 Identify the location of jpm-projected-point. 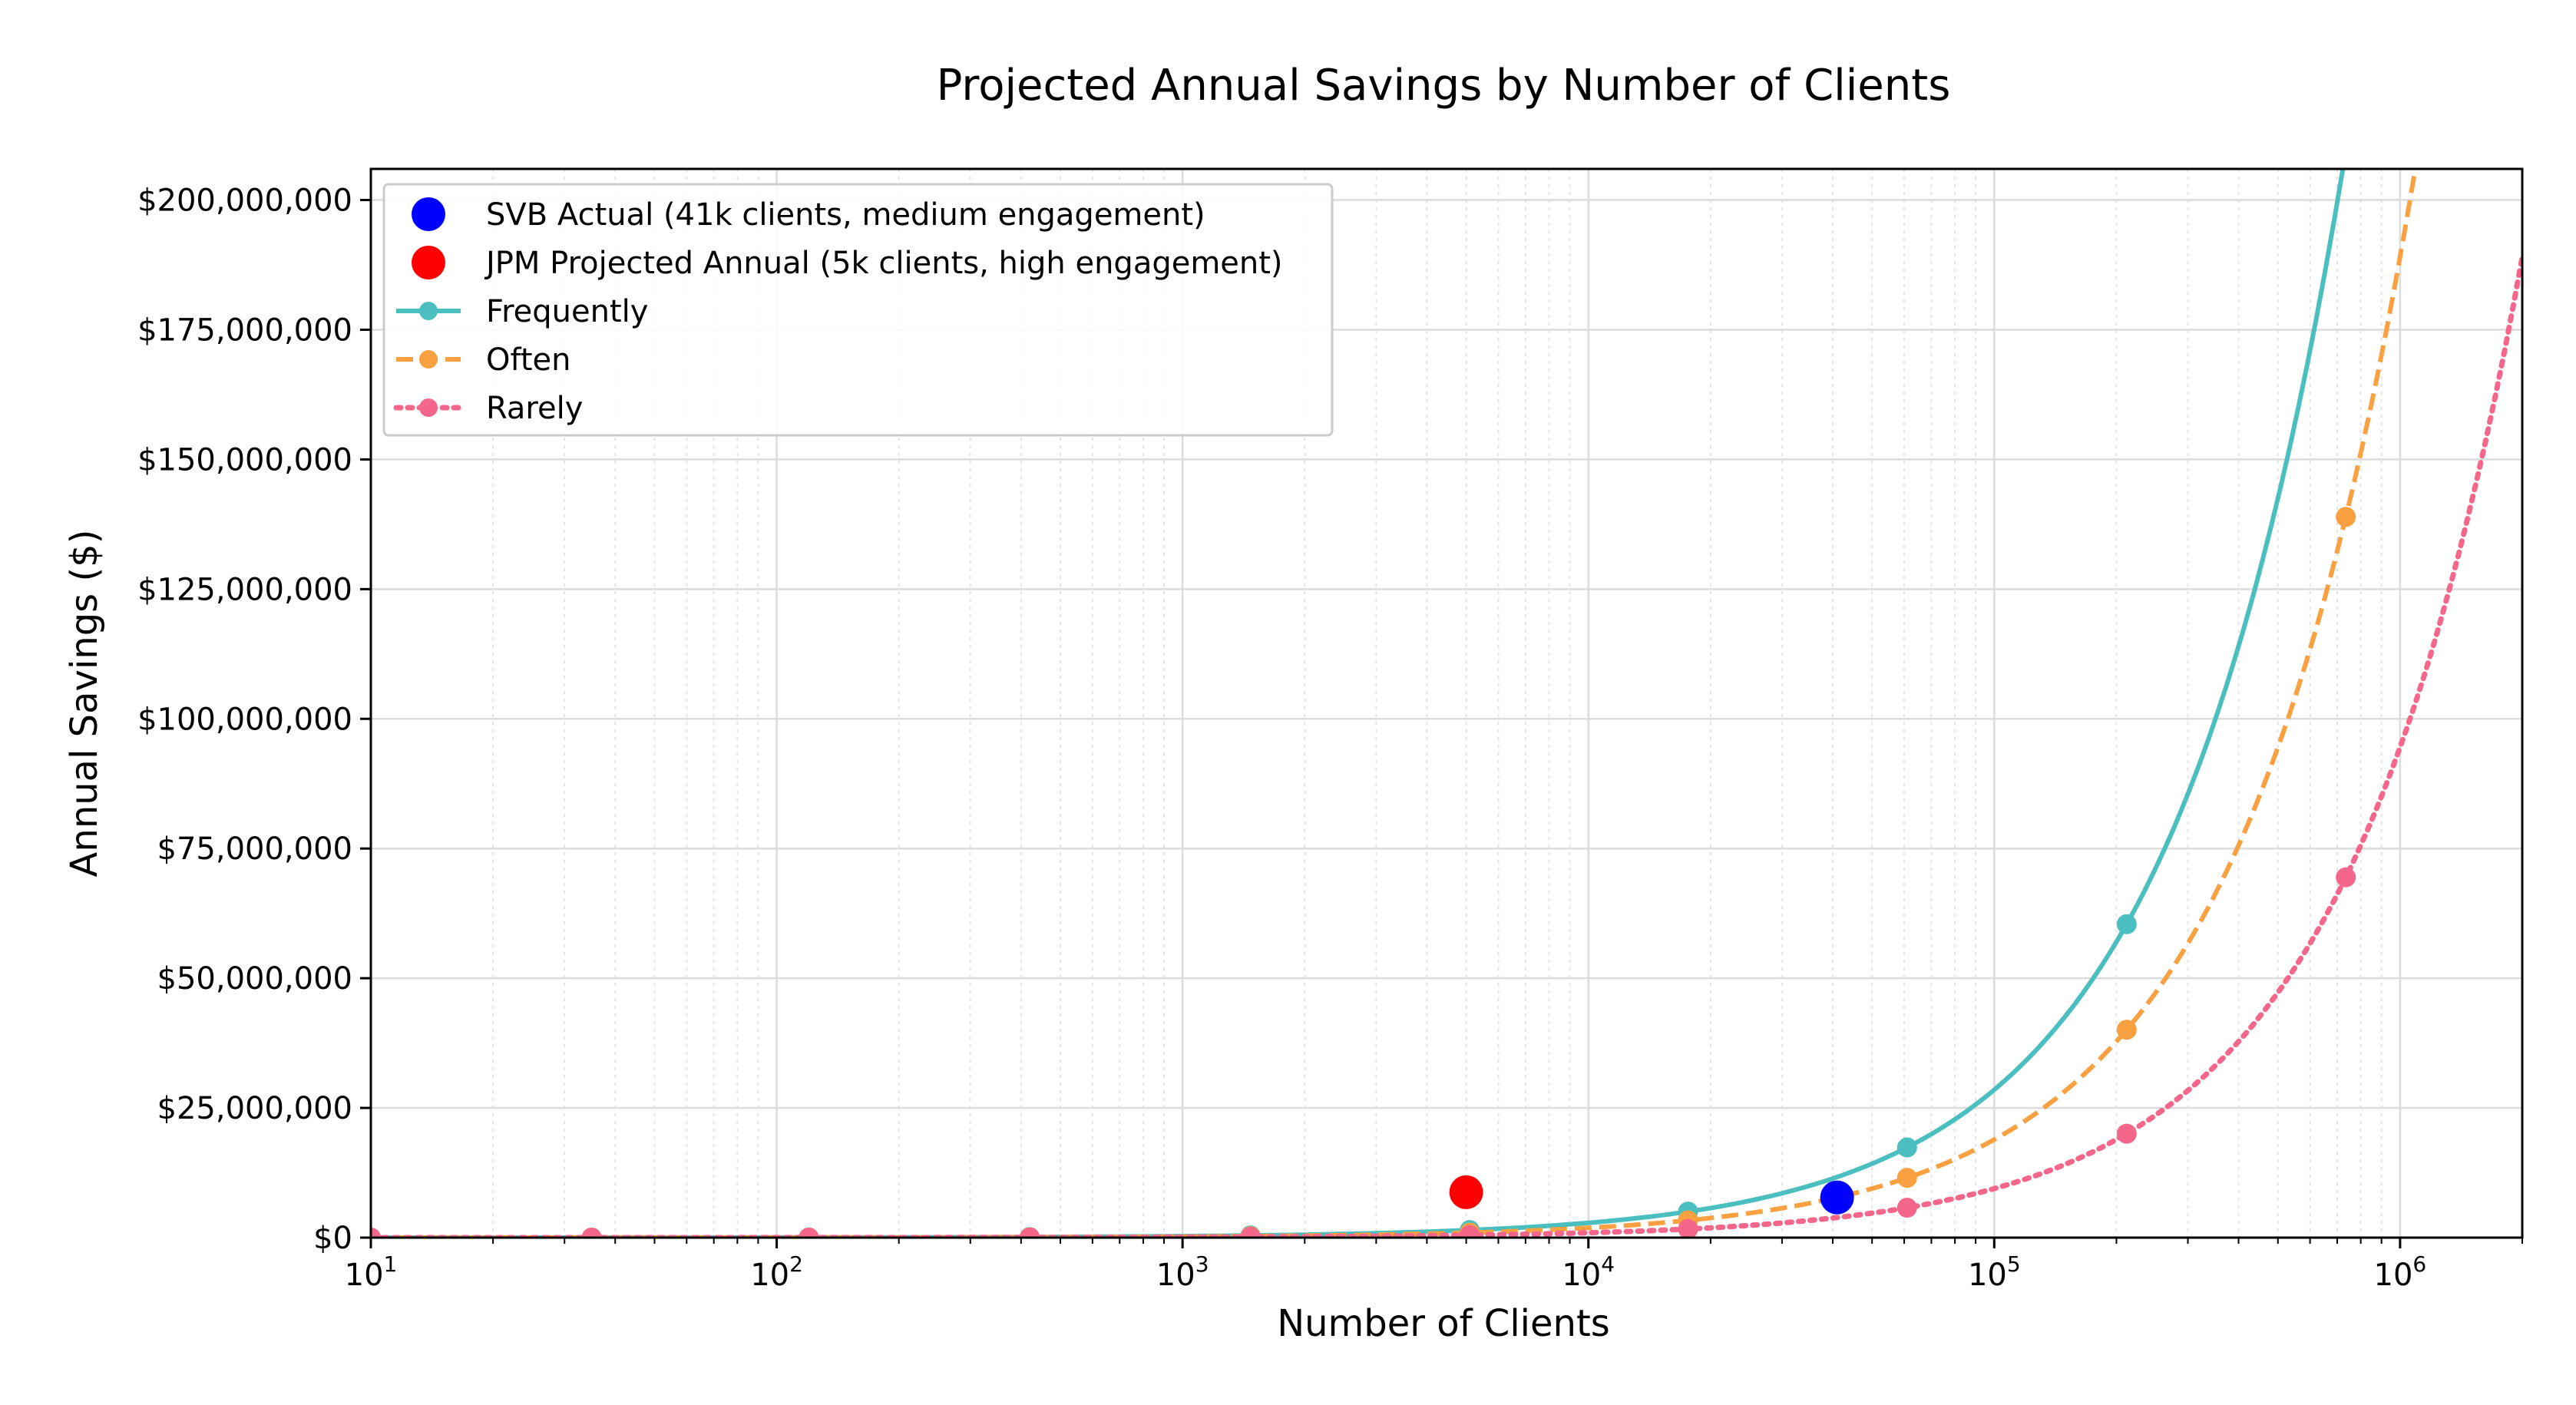
(1466, 1192).